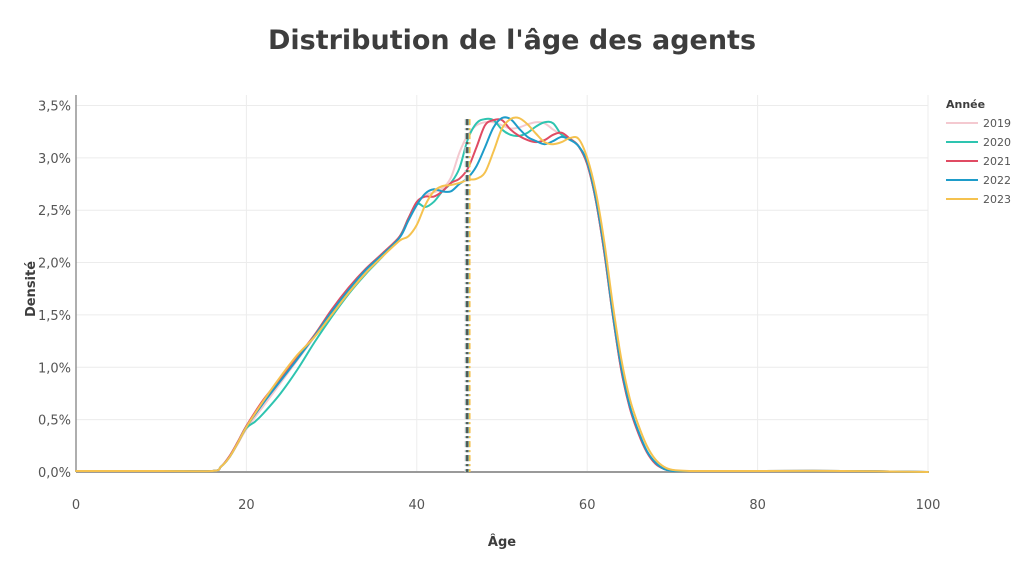 The image size is (1024, 568). I want to click on x-tick-label: 100, so click(928, 505).